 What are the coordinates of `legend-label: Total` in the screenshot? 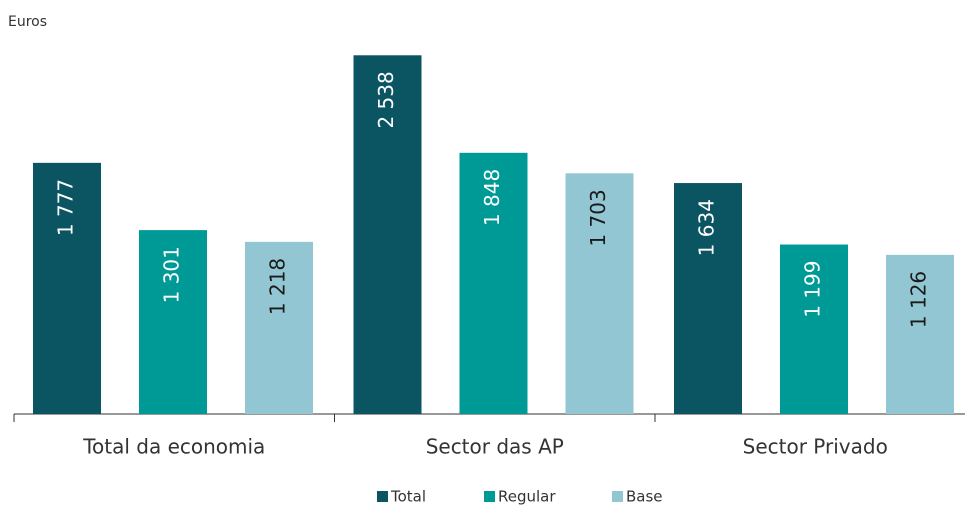 It's located at (408, 497).